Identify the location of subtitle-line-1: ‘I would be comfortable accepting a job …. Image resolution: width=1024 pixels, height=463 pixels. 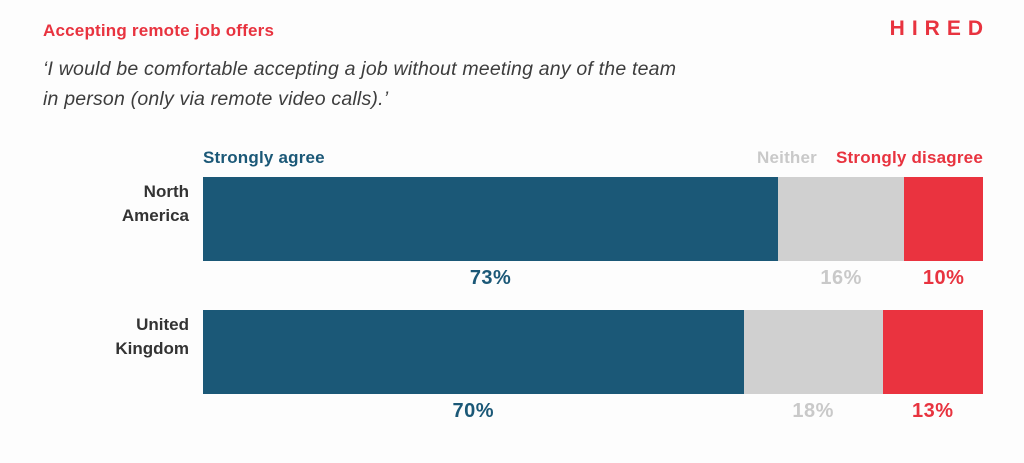
(360, 69).